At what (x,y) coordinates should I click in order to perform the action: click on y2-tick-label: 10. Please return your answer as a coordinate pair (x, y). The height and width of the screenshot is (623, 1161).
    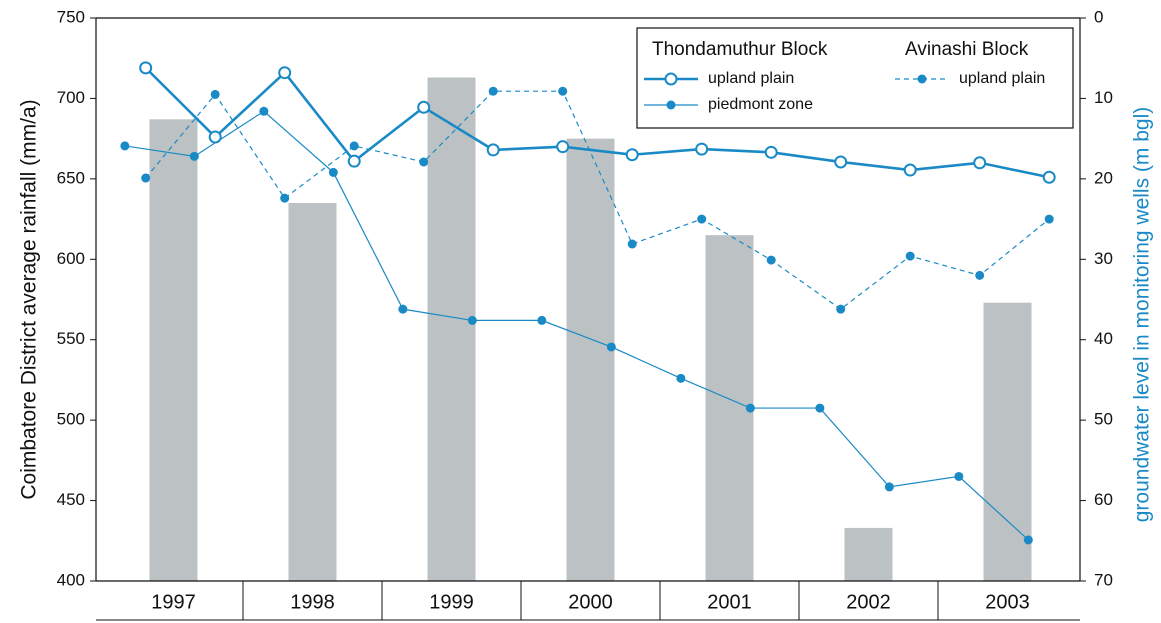
    Looking at the image, I should click on (1103, 97).